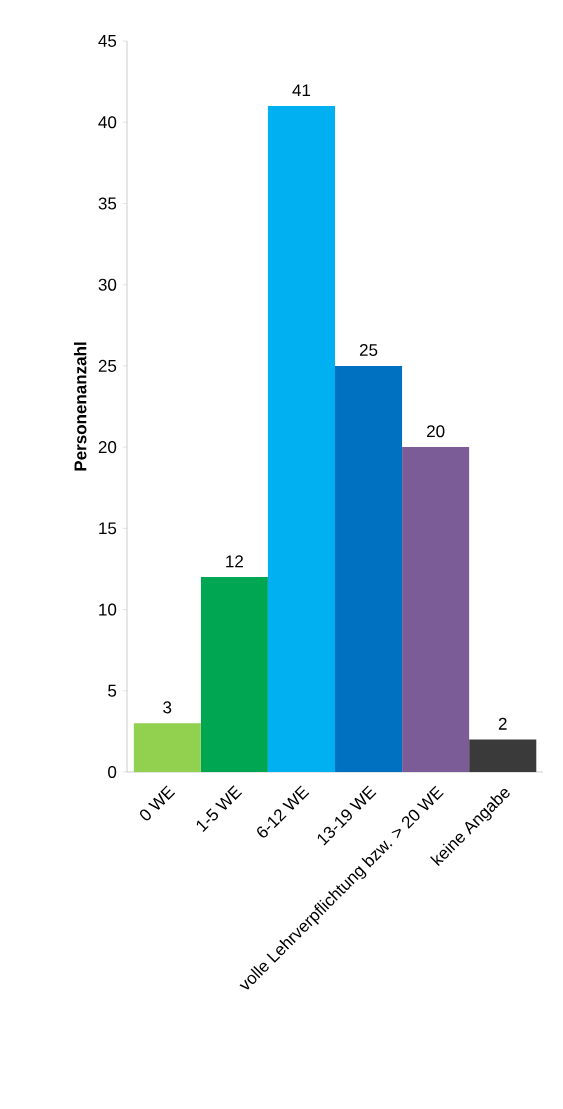  Describe the element at coordinates (107, 41) in the screenshot. I see `y-tick-label: 45` at that location.